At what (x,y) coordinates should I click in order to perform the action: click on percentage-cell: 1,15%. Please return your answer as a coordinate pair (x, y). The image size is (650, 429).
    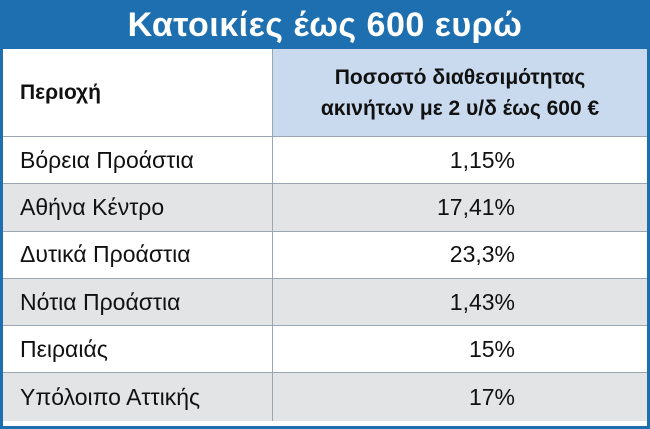
    Looking at the image, I should click on (482, 159).